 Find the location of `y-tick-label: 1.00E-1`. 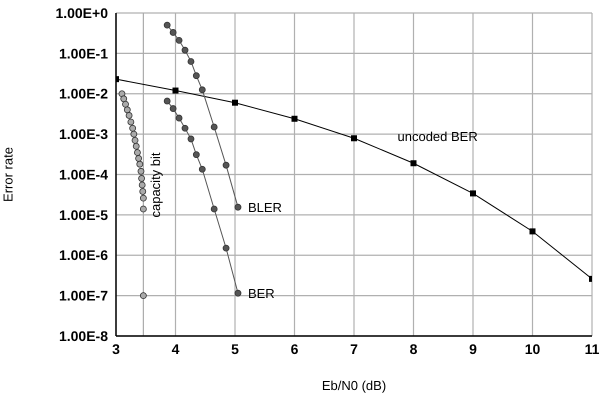

y-tick-label: 1.00E-1 is located at coordinates (83, 53).